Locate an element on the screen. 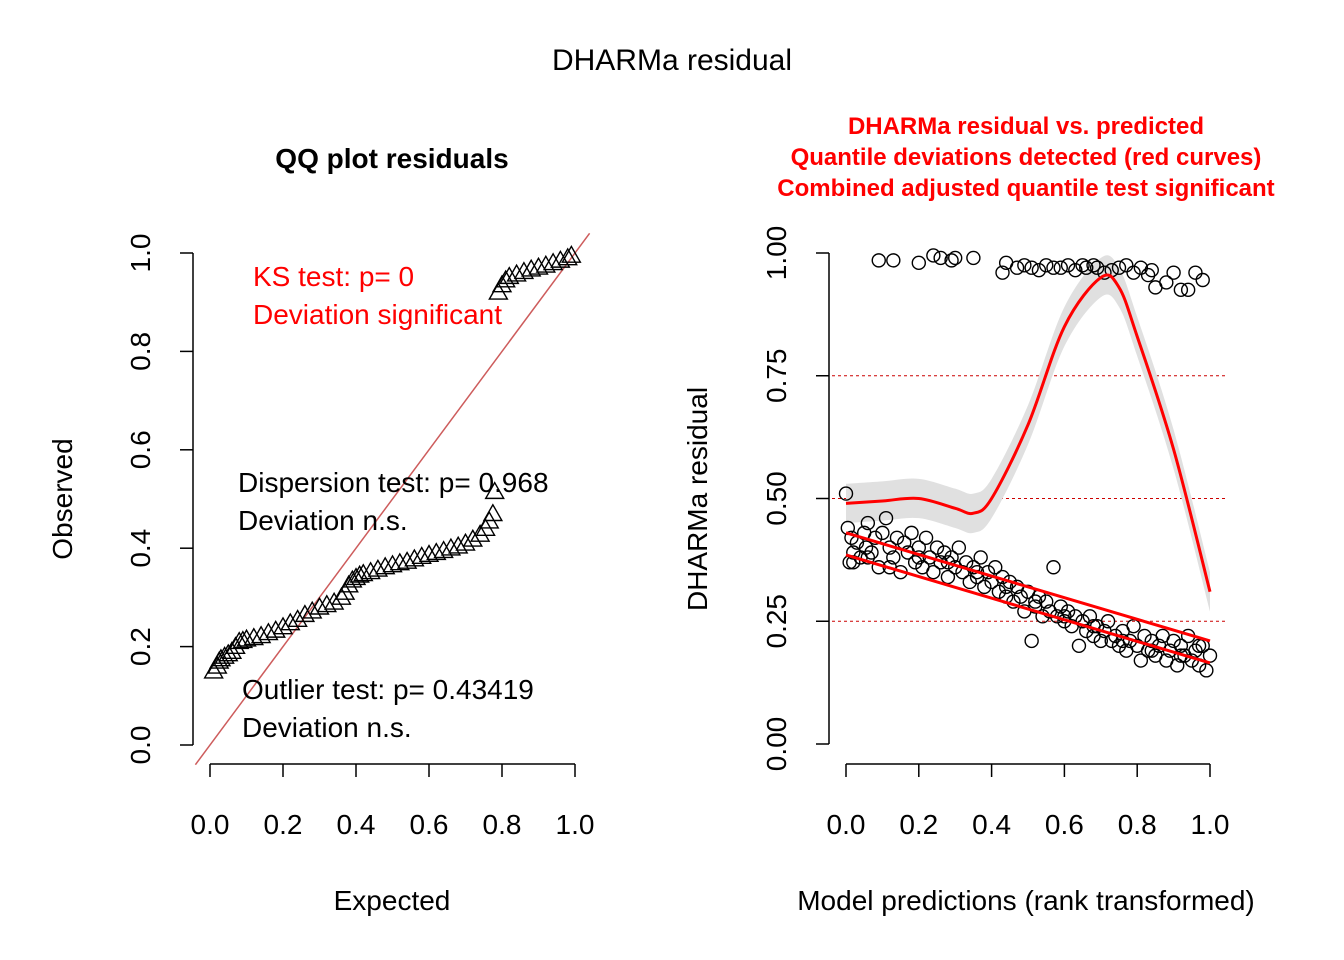  qq-y-tick-label: 0.2 is located at coordinates (140, 646).